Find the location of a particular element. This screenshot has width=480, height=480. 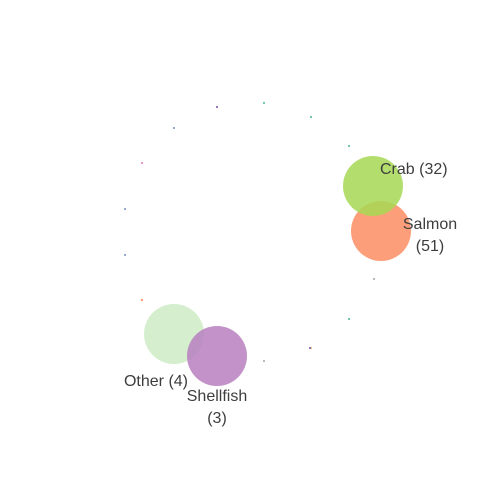

bubble-label-line: Other (4) is located at coordinates (156, 381).